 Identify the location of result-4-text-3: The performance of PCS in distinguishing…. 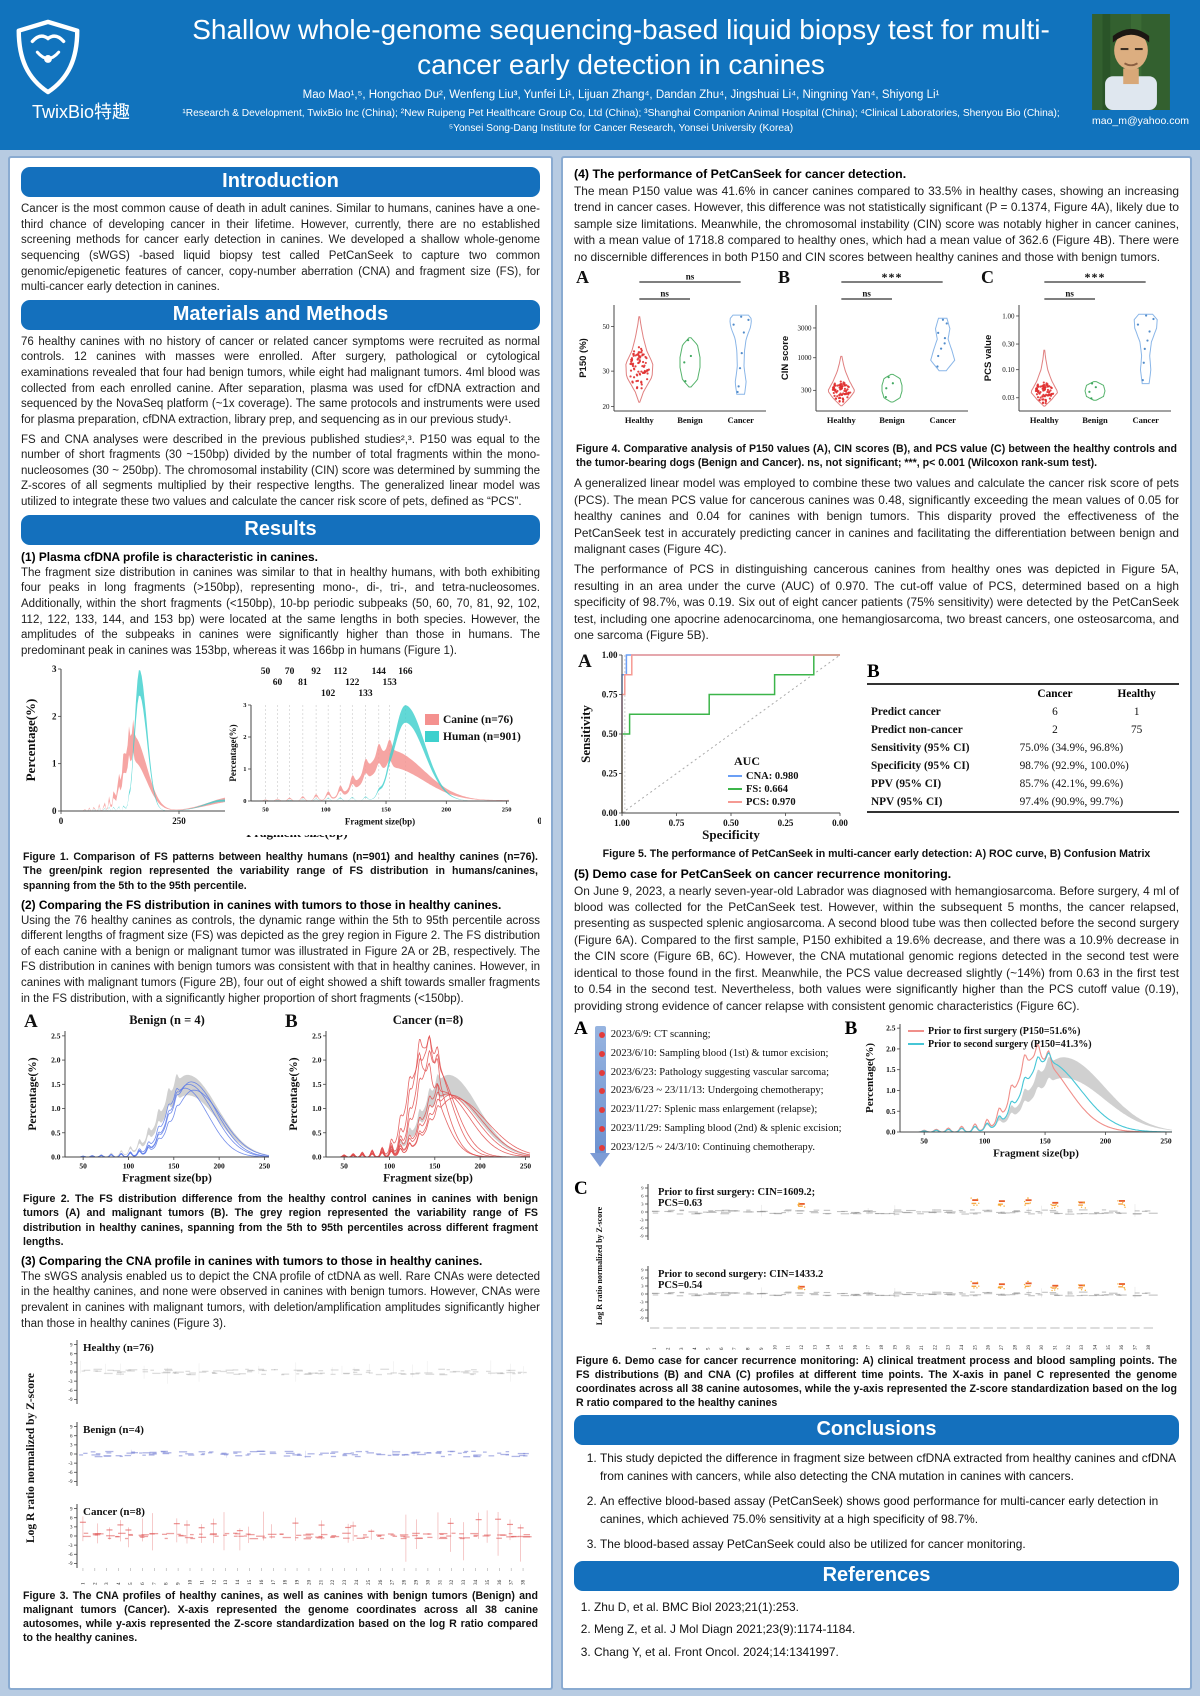
(876, 602).